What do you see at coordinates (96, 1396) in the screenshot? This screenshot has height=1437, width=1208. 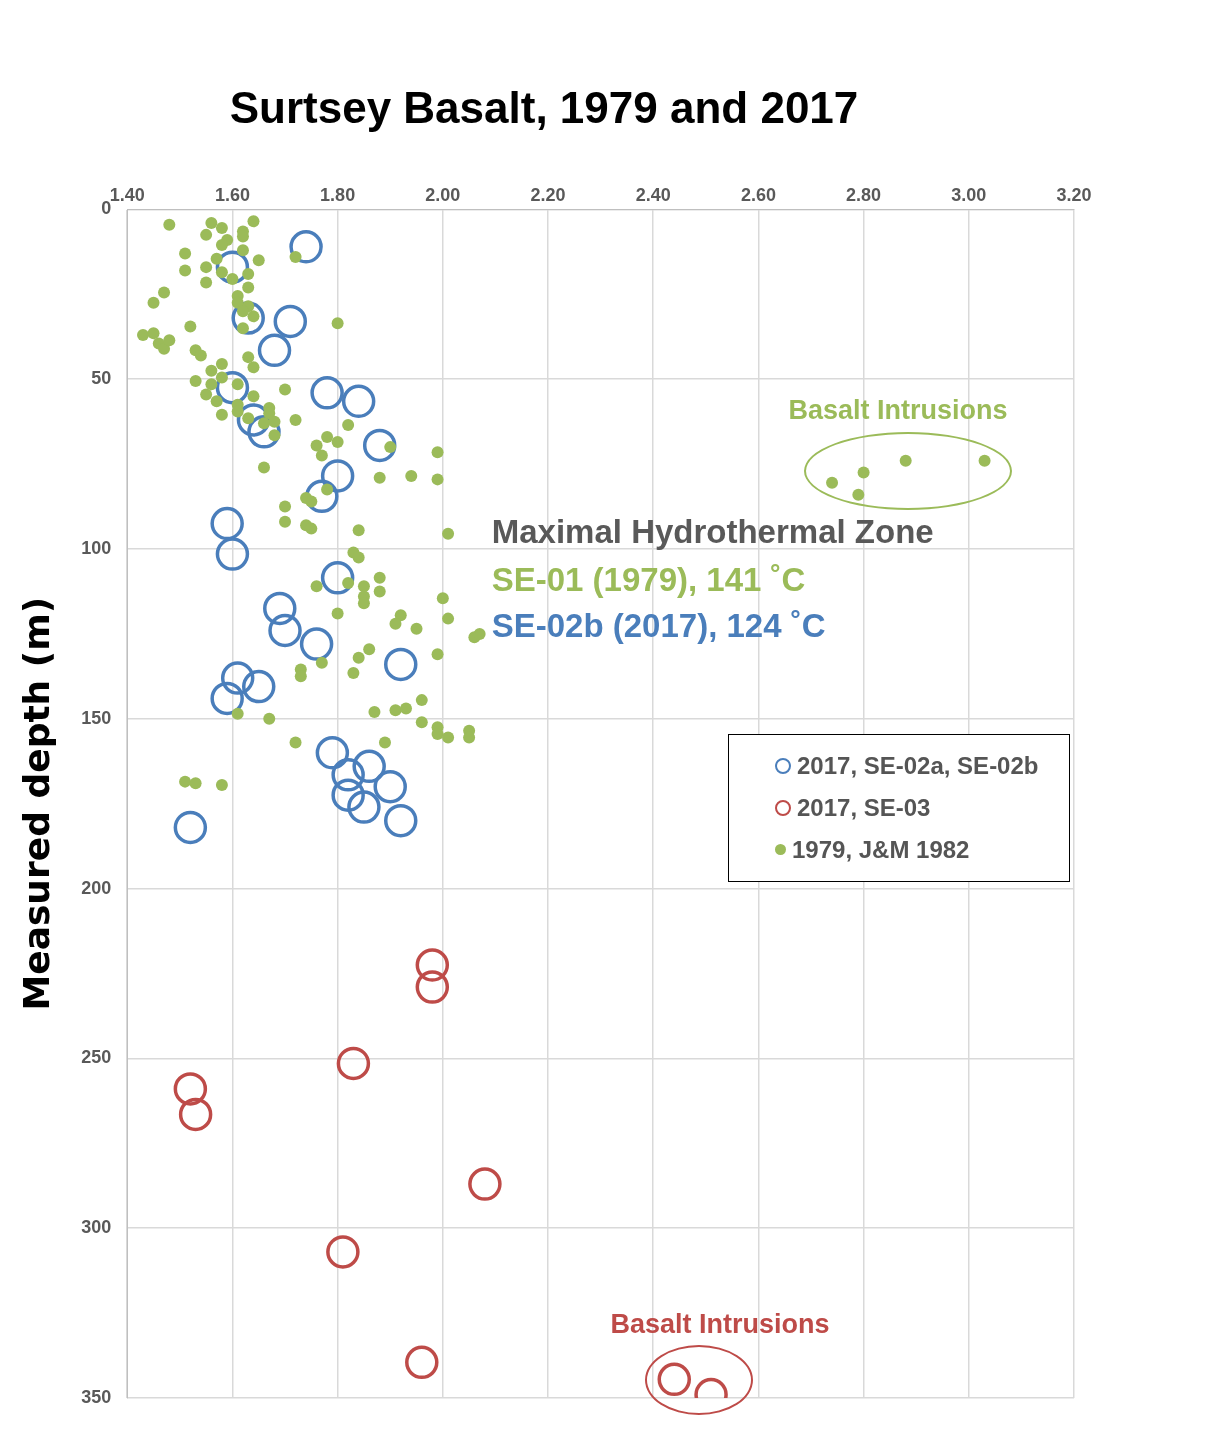 I see `y-tick-label: 350` at bounding box center [96, 1396].